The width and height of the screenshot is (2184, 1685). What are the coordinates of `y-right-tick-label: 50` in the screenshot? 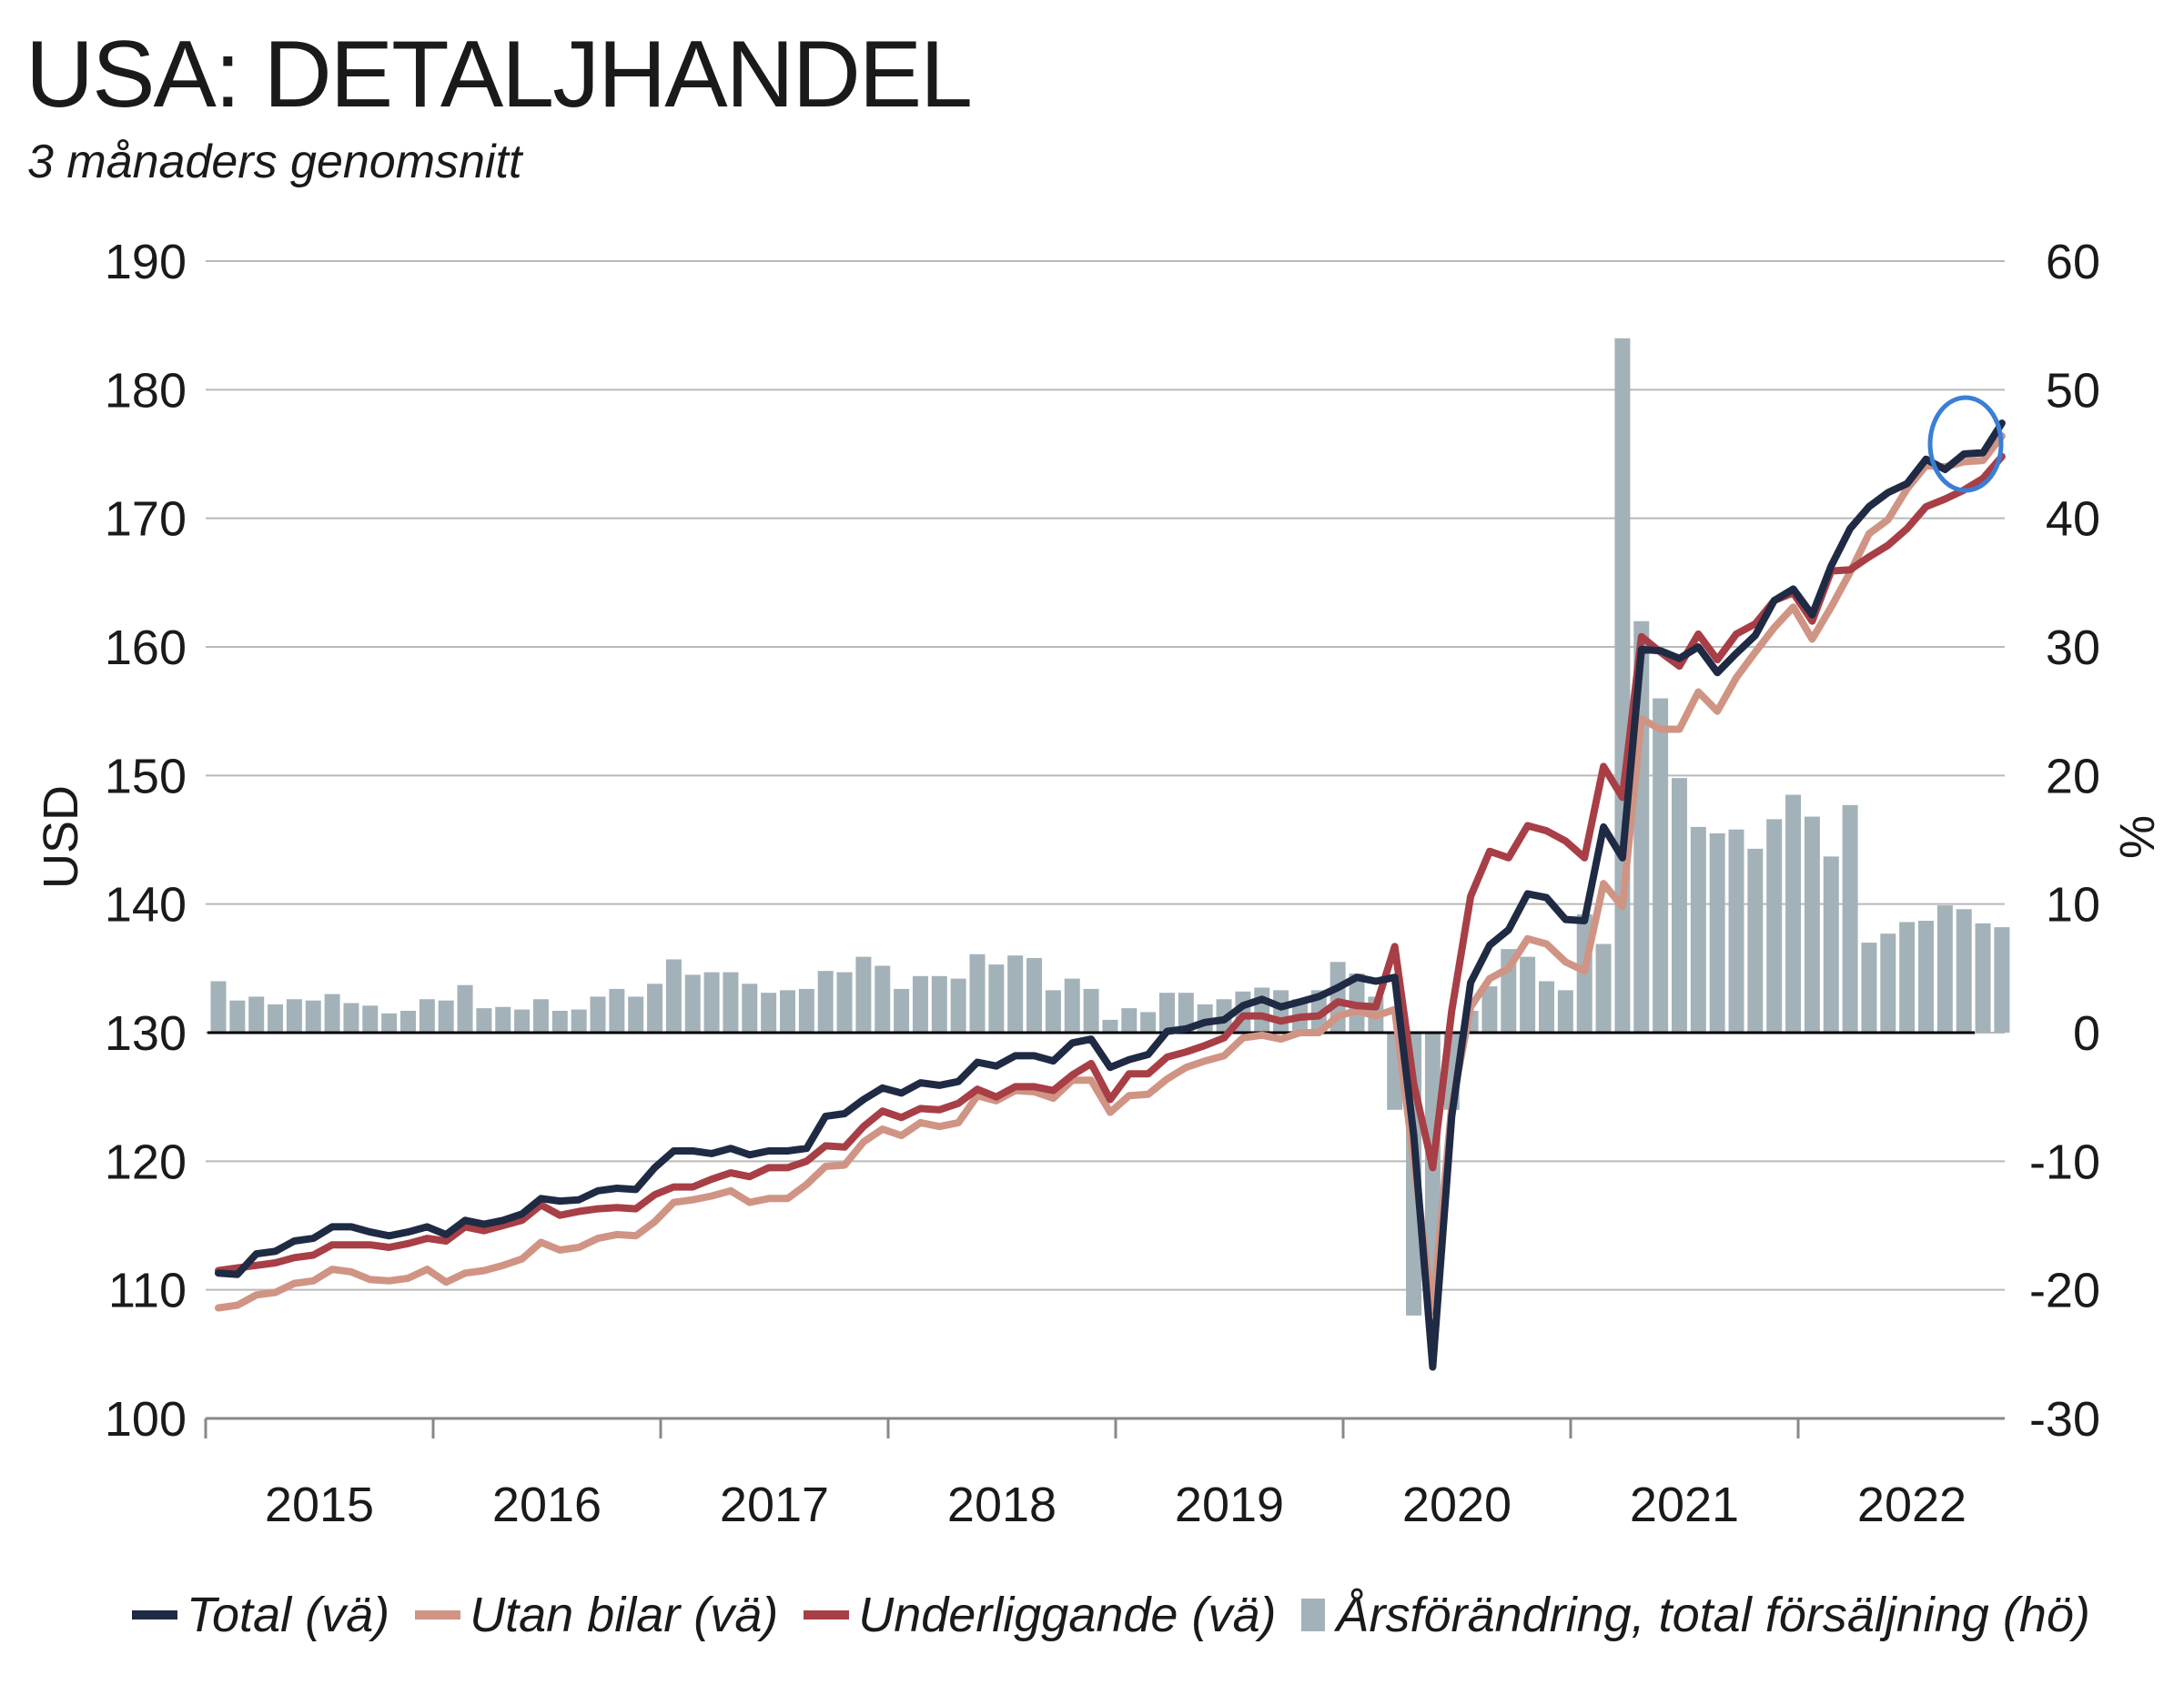 It's located at (2073, 390).